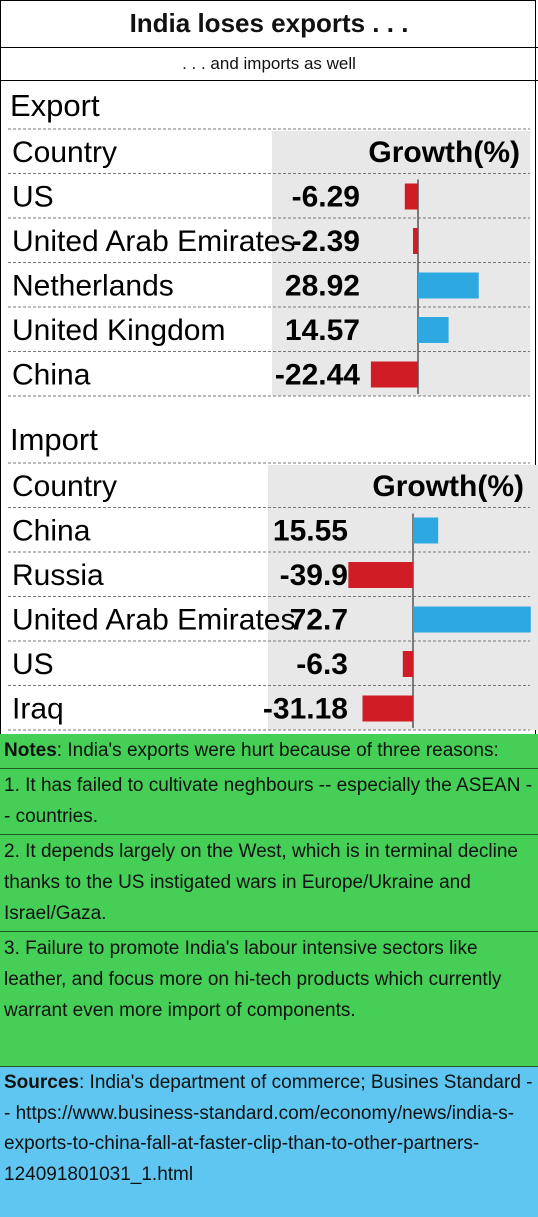 The width and height of the screenshot is (538, 1217). I want to click on value-label: 72.7, so click(319, 620).